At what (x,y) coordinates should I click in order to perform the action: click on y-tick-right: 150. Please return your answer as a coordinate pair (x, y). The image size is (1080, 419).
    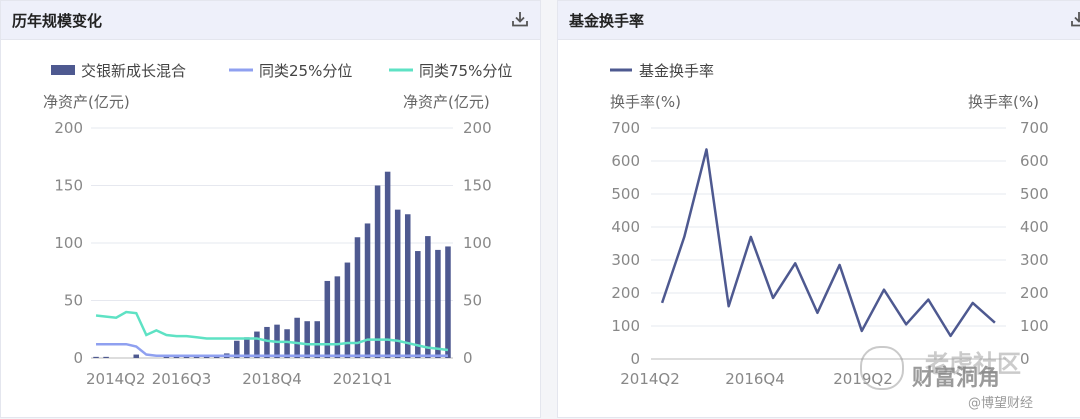
    Looking at the image, I should click on (477, 186).